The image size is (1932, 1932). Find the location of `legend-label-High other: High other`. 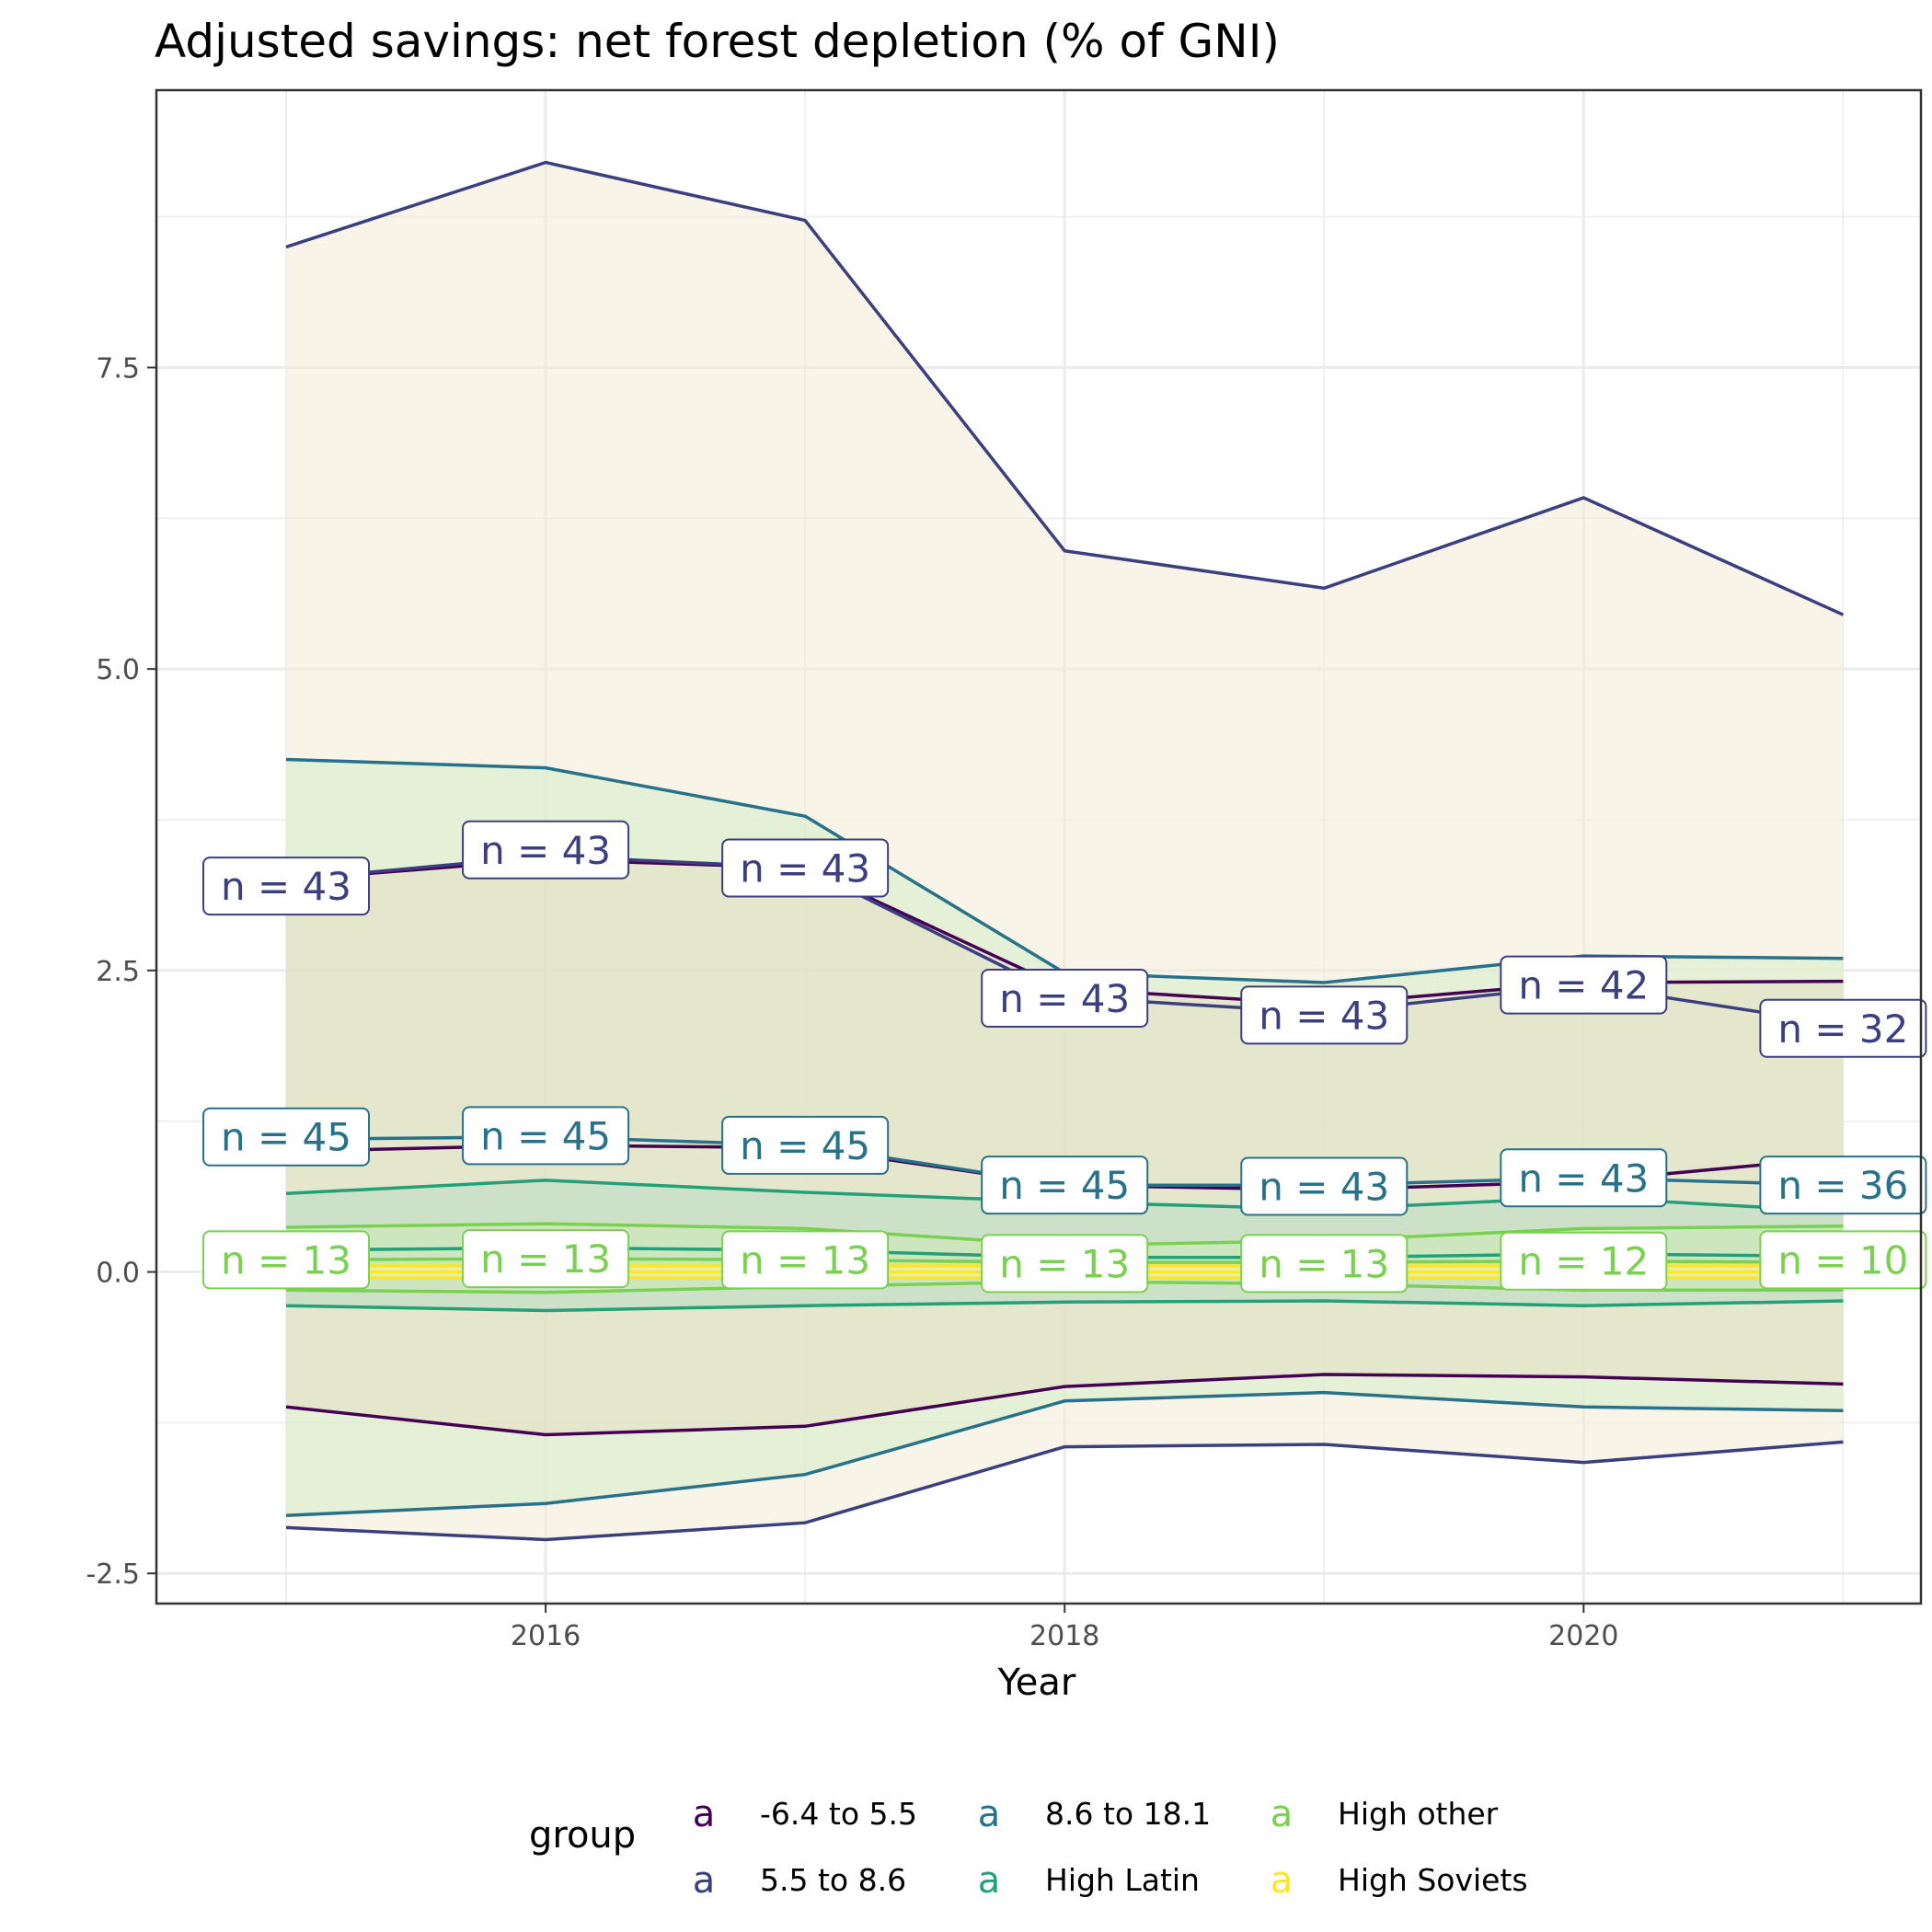

legend-label-High other: High other is located at coordinates (1418, 1814).